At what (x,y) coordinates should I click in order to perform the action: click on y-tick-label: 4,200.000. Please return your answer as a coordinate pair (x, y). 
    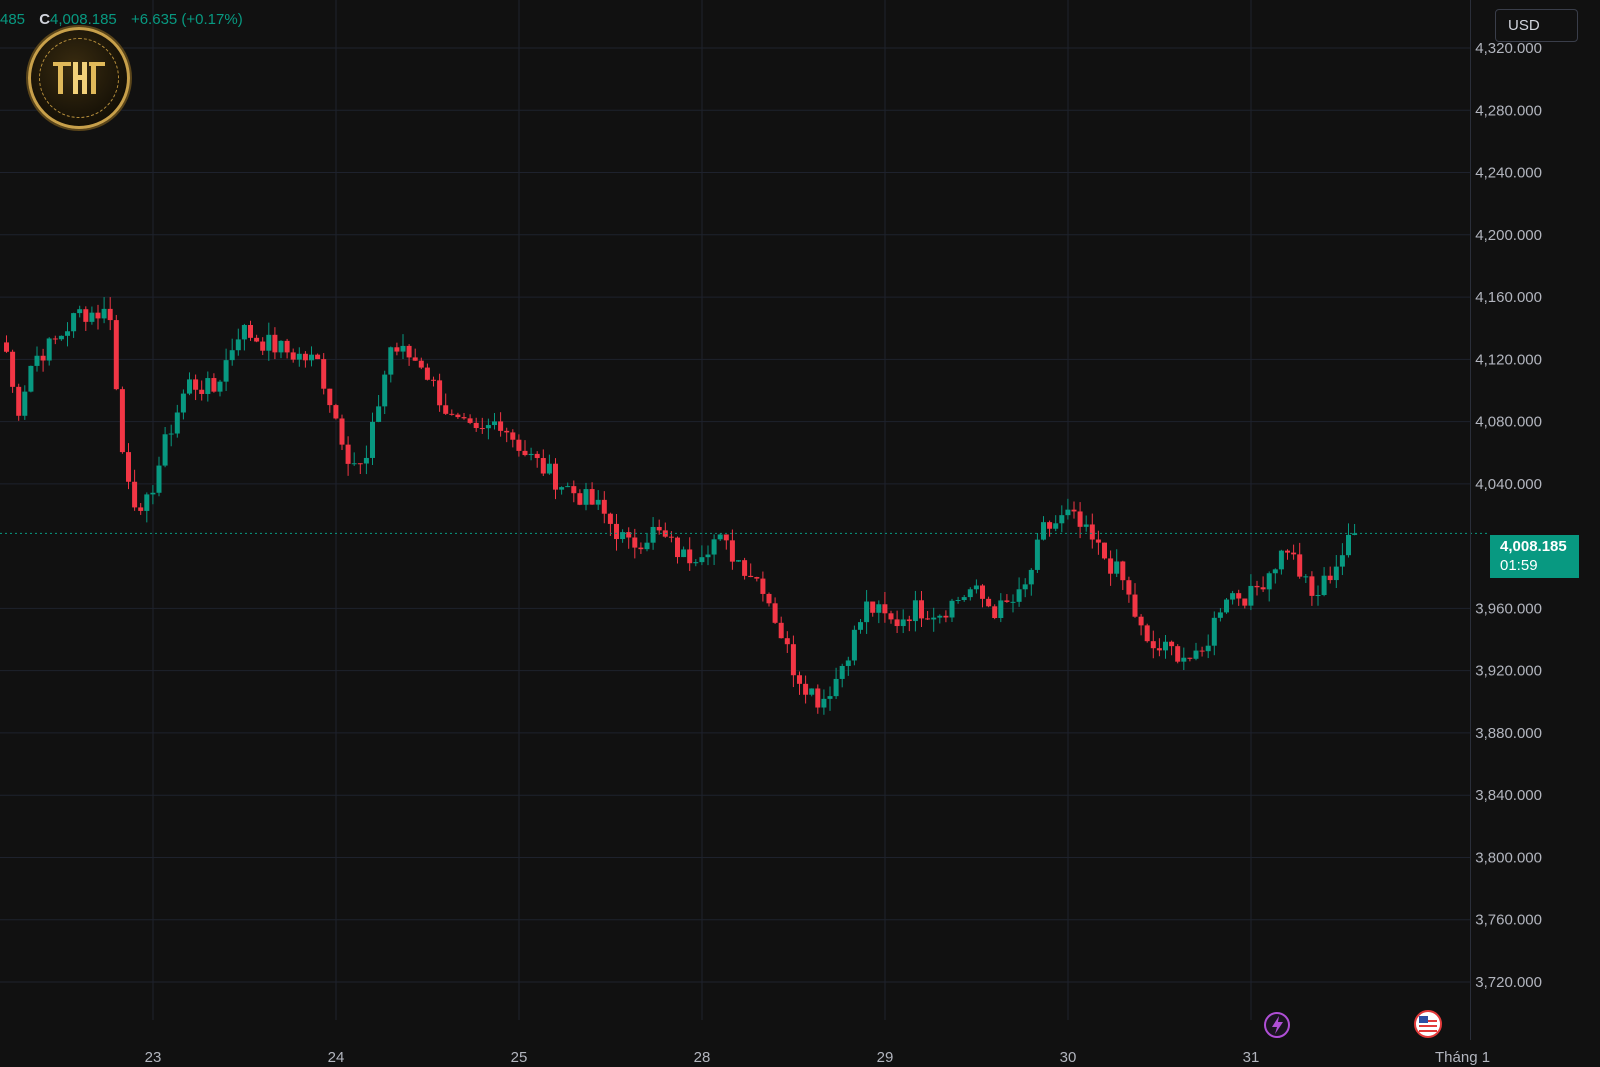
    Looking at the image, I should click on (1508, 235).